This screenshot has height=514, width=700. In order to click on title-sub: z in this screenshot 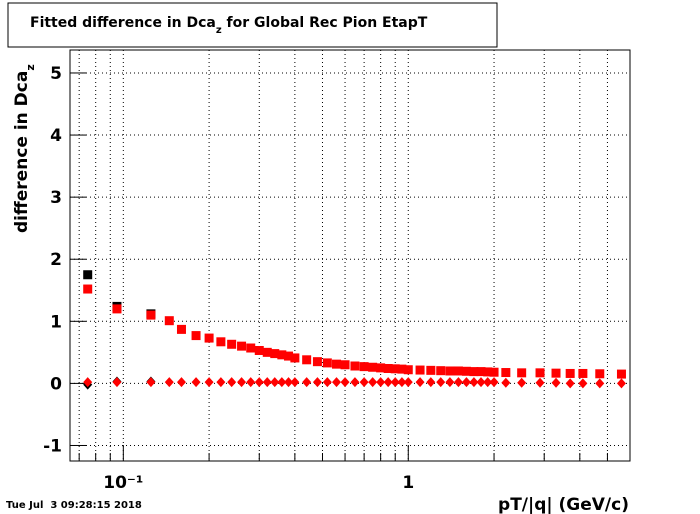, I will do `click(219, 30)`.